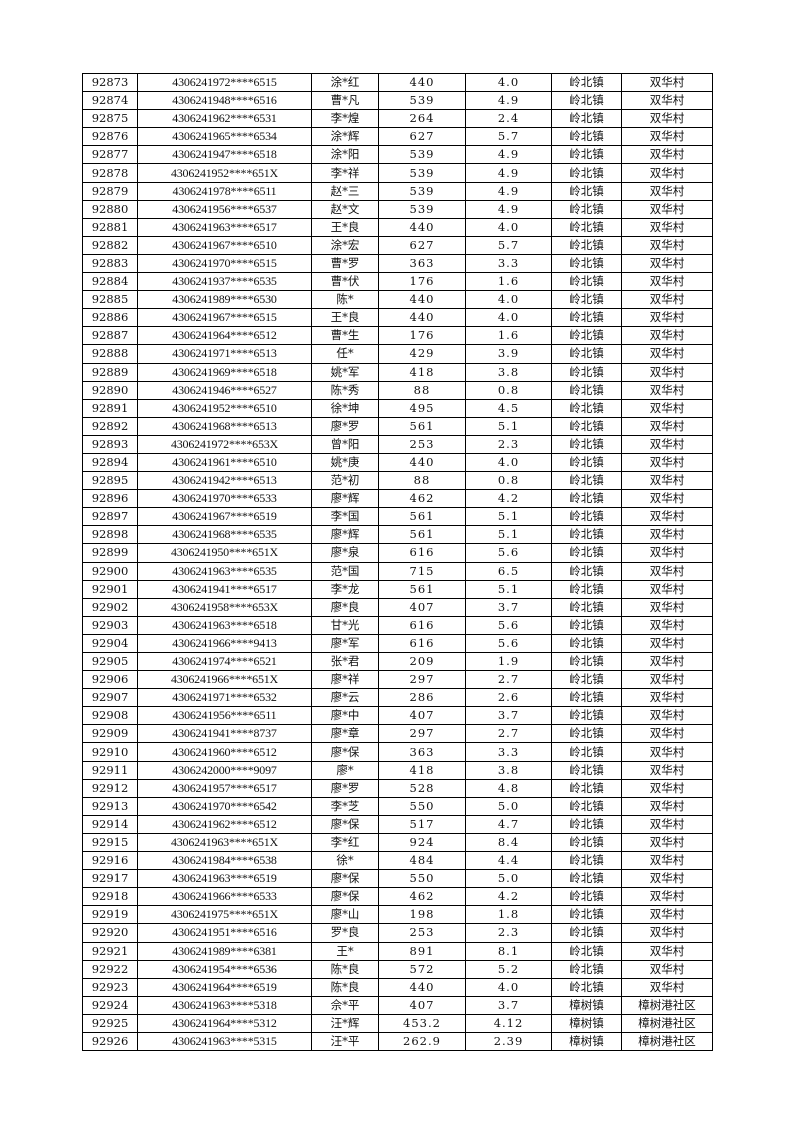 The width and height of the screenshot is (794, 1122). What do you see at coordinates (508, 824) in the screenshot?
I see `area-cell: 4.7` at bounding box center [508, 824].